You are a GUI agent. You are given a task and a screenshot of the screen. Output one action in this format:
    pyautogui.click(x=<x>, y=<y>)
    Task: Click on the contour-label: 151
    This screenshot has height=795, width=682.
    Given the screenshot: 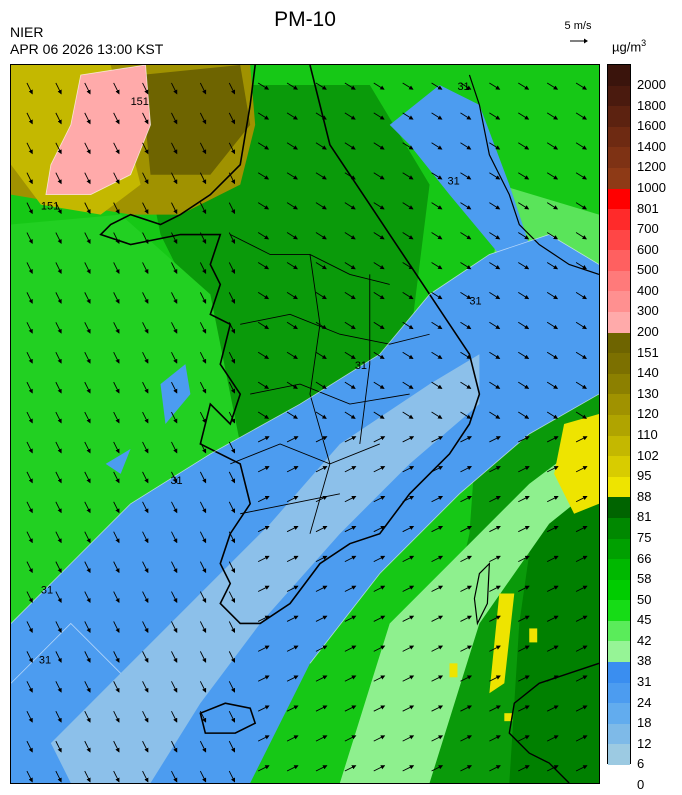 What is the action you would take?
    pyautogui.click(x=50, y=207)
    